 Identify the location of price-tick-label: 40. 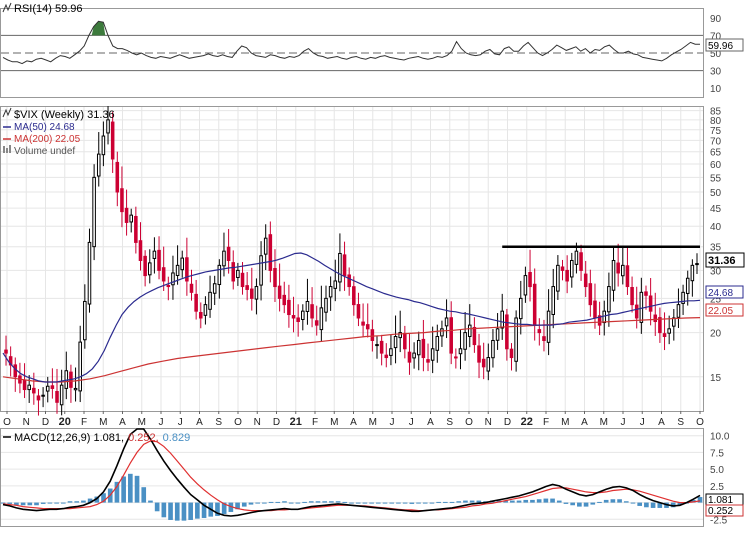
(716, 227).